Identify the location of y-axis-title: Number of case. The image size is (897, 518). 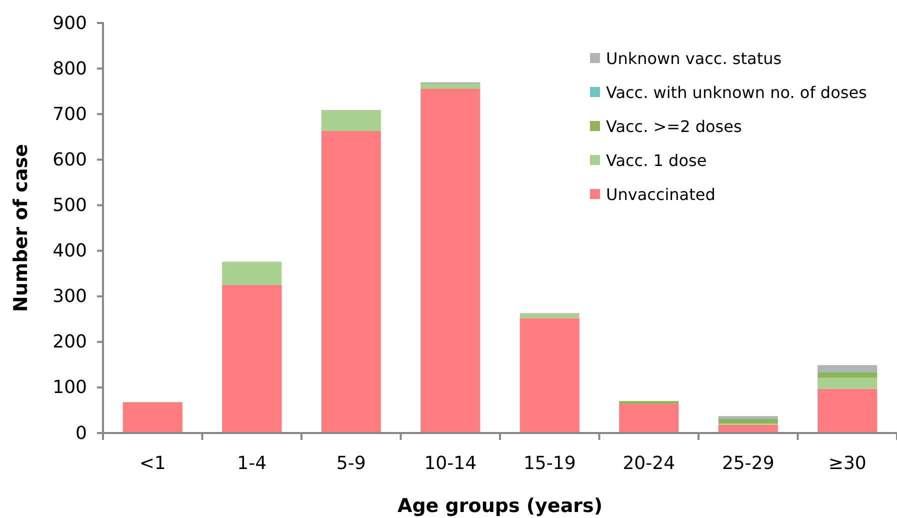
(21, 228).